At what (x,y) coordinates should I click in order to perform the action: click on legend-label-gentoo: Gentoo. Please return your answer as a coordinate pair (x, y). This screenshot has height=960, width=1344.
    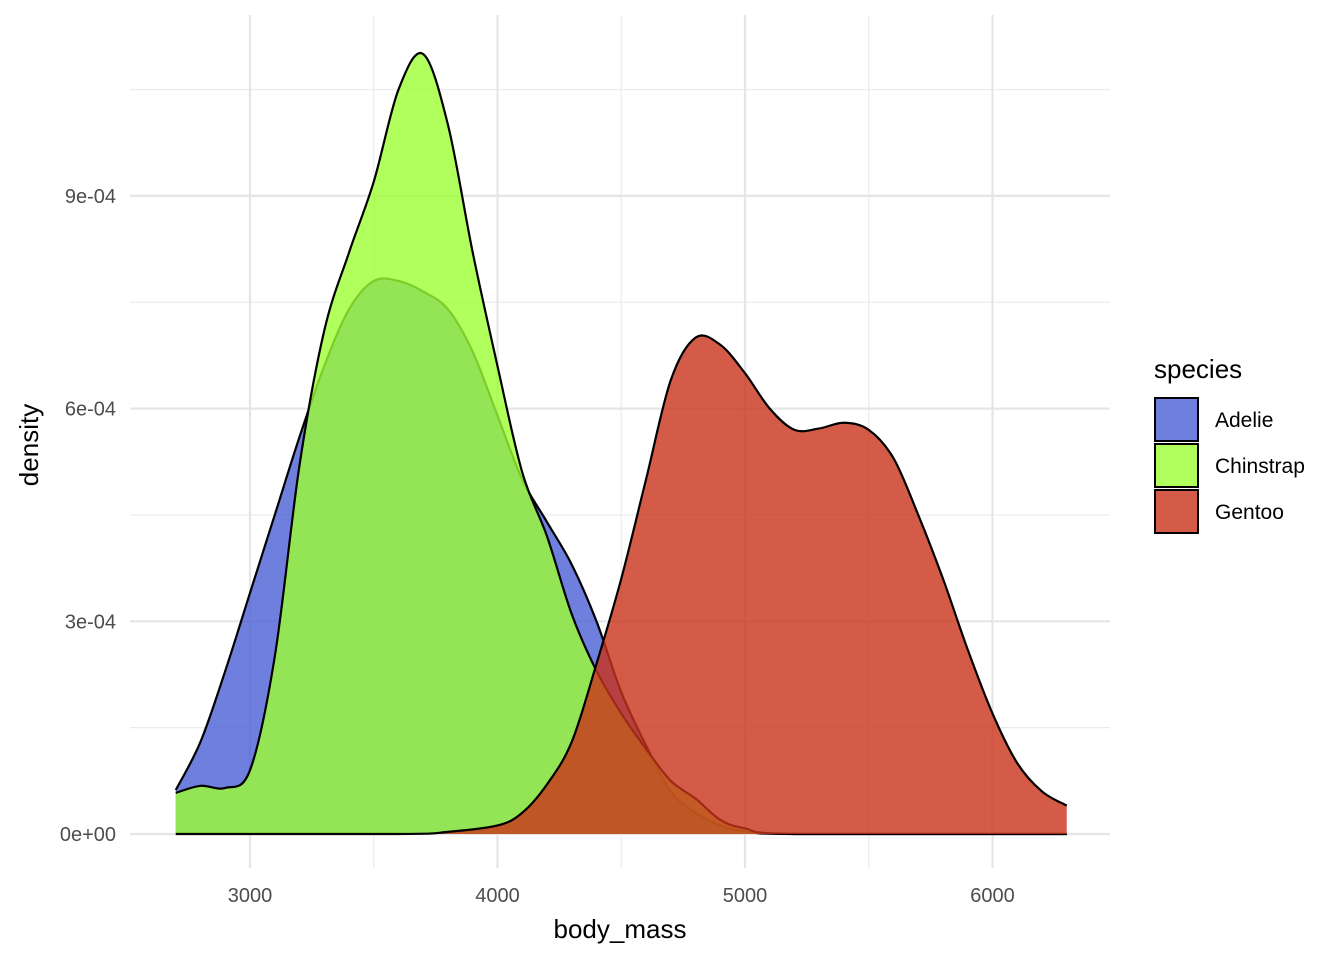
    Looking at the image, I should click on (1249, 512).